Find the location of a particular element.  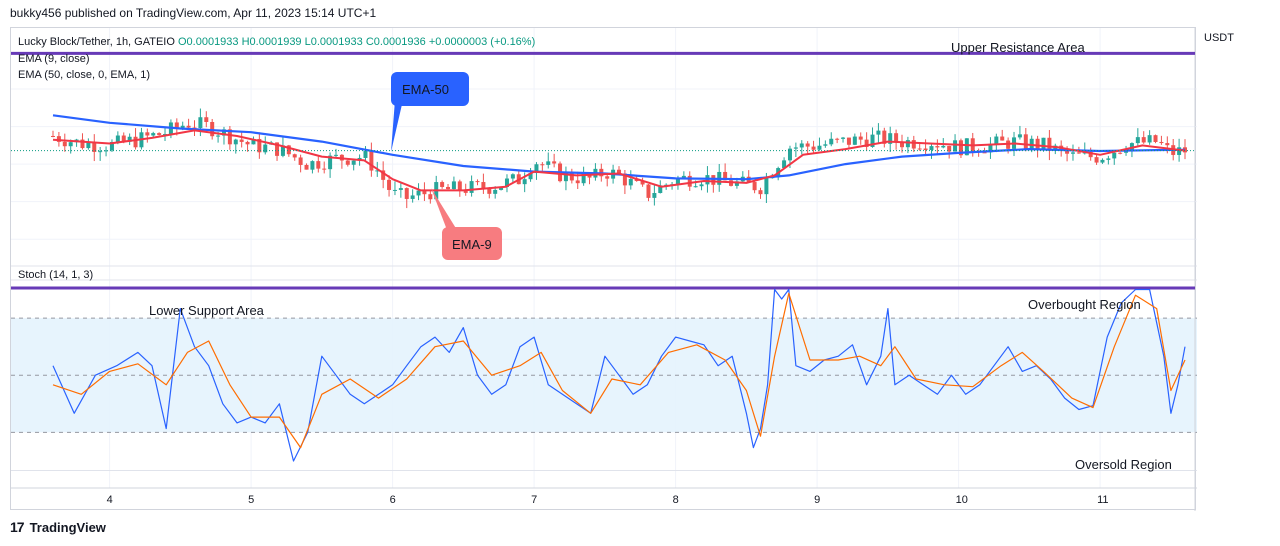

time-tick-label: 8 is located at coordinates (676, 500).